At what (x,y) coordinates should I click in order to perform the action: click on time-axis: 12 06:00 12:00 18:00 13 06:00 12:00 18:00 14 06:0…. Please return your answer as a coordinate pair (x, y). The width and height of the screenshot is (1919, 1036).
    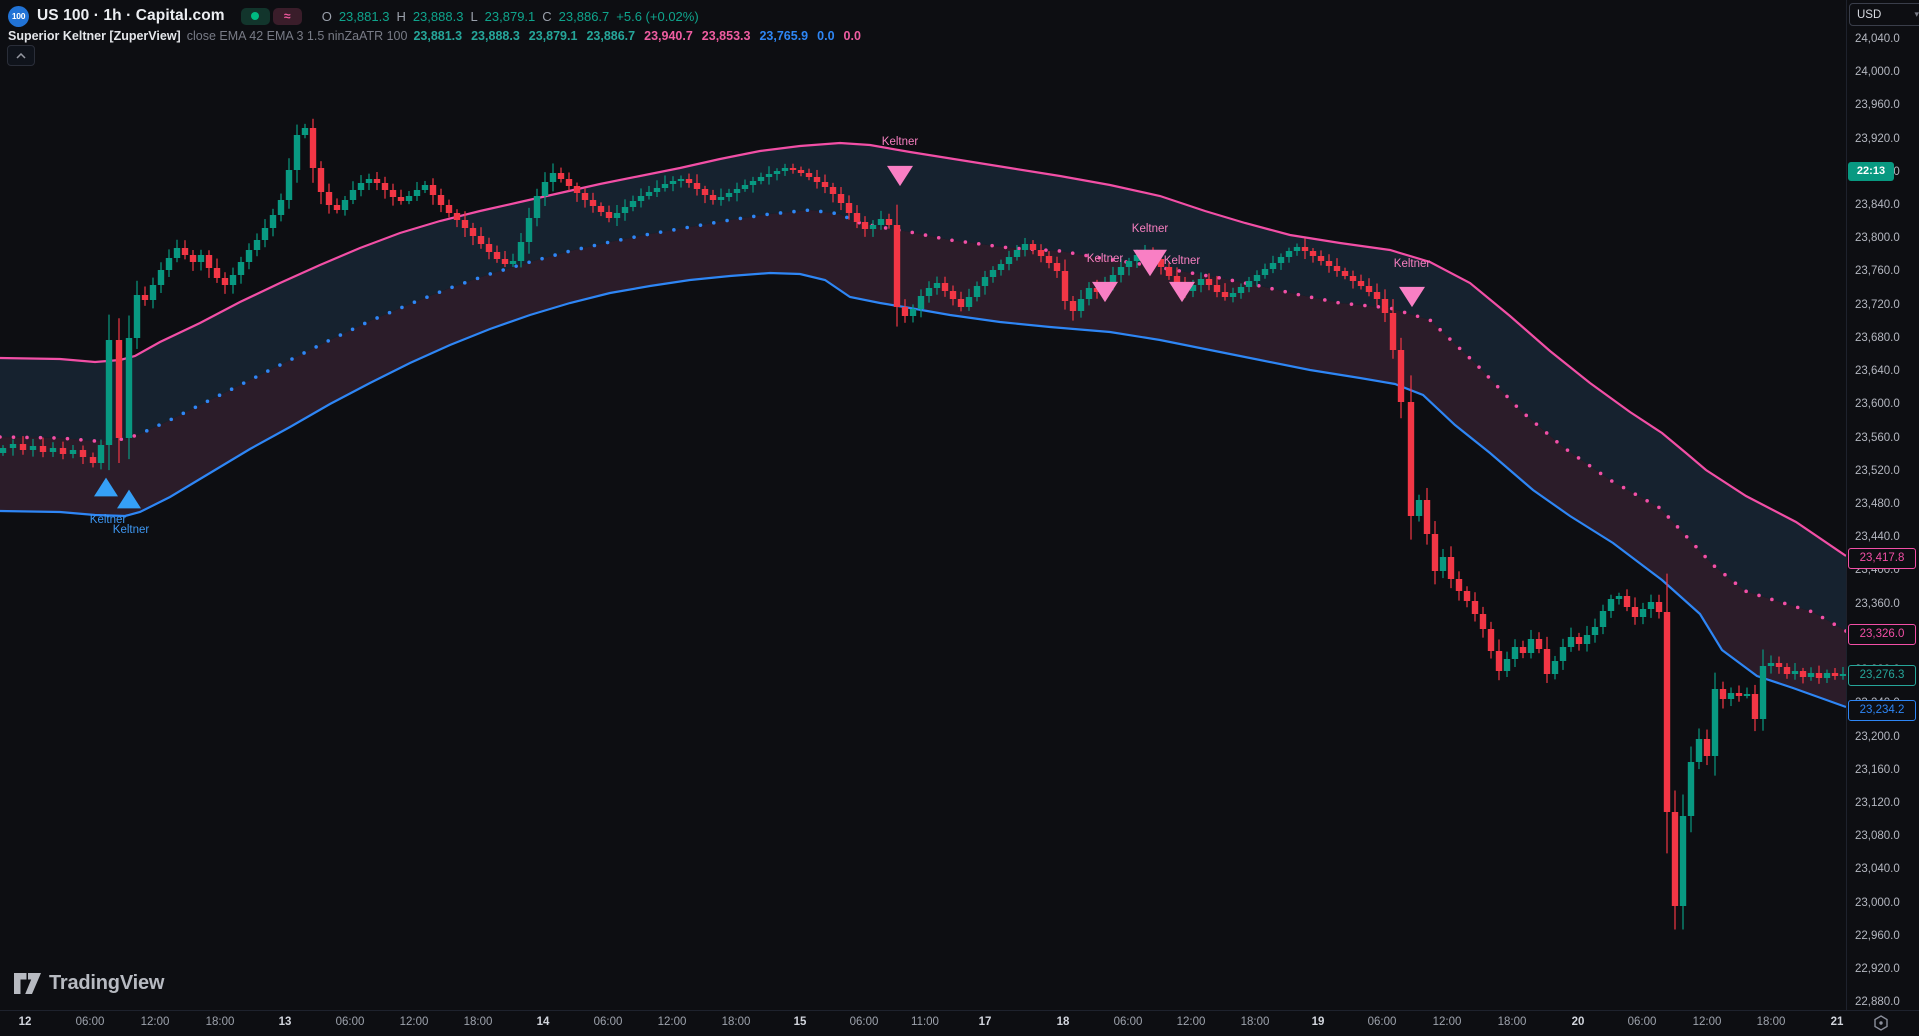
    Looking at the image, I should click on (959, 1023).